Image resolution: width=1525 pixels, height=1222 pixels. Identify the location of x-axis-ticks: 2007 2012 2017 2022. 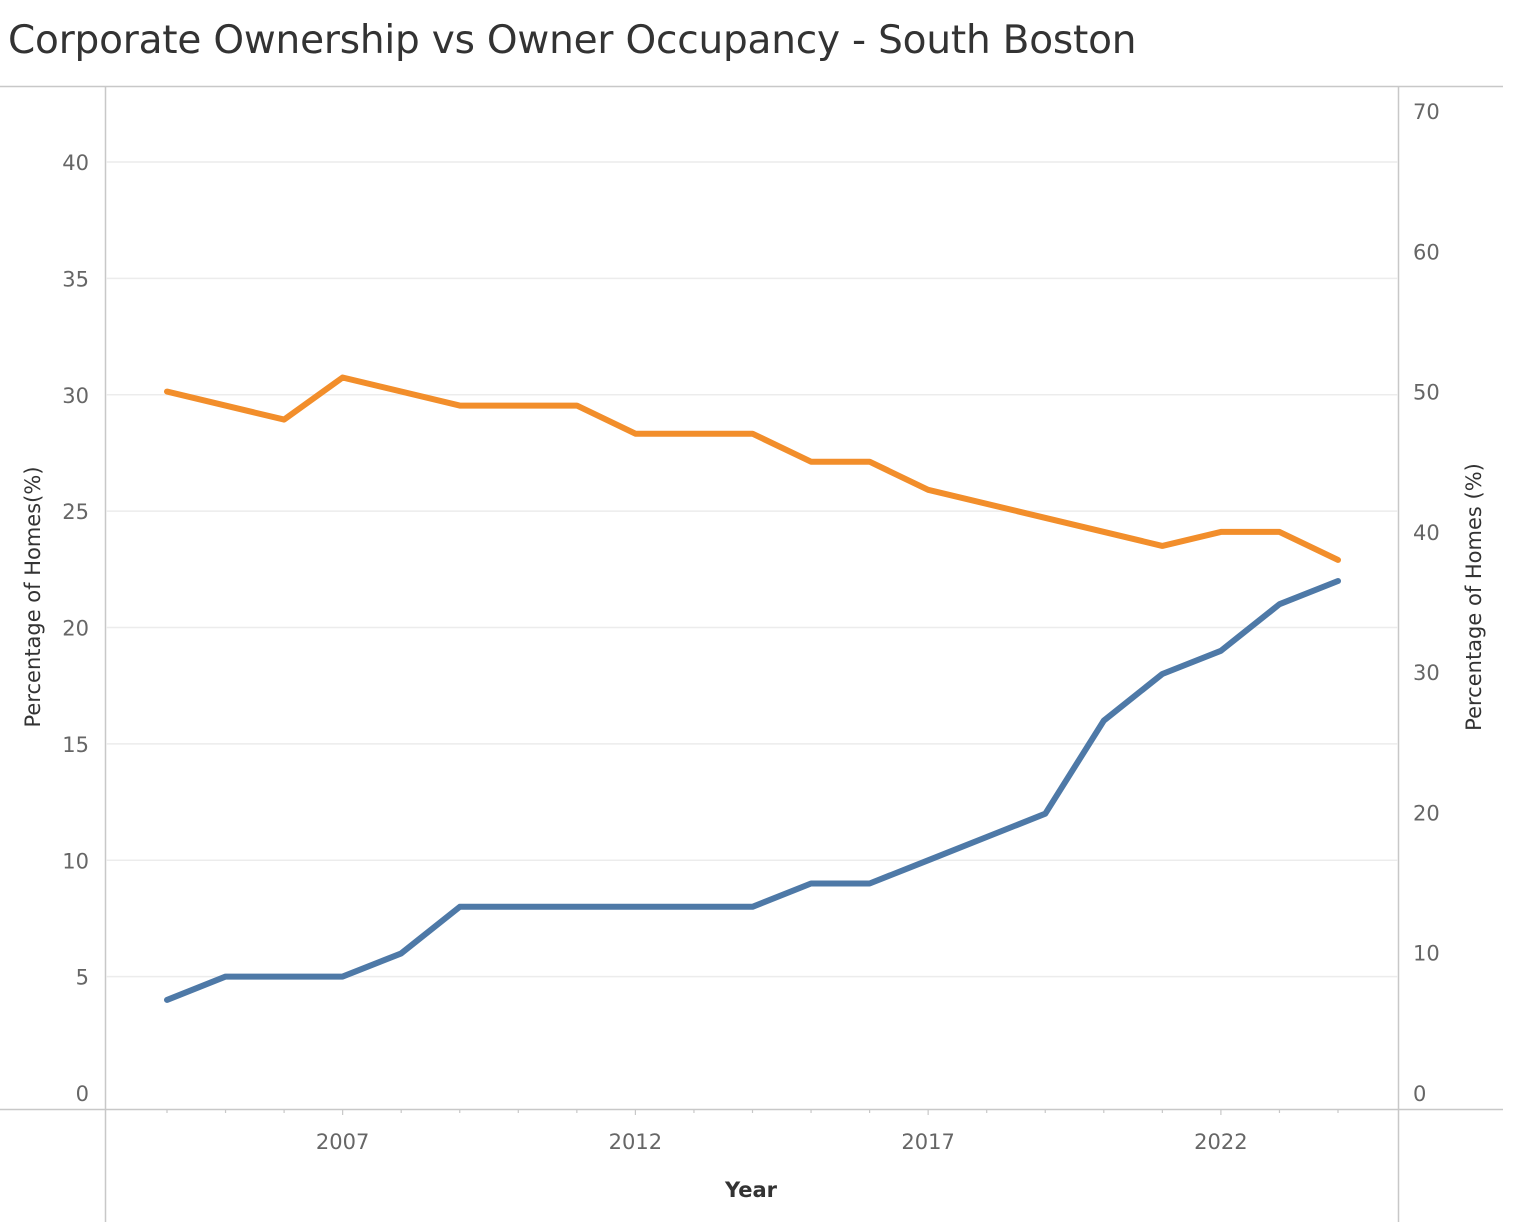
(782, 1142).